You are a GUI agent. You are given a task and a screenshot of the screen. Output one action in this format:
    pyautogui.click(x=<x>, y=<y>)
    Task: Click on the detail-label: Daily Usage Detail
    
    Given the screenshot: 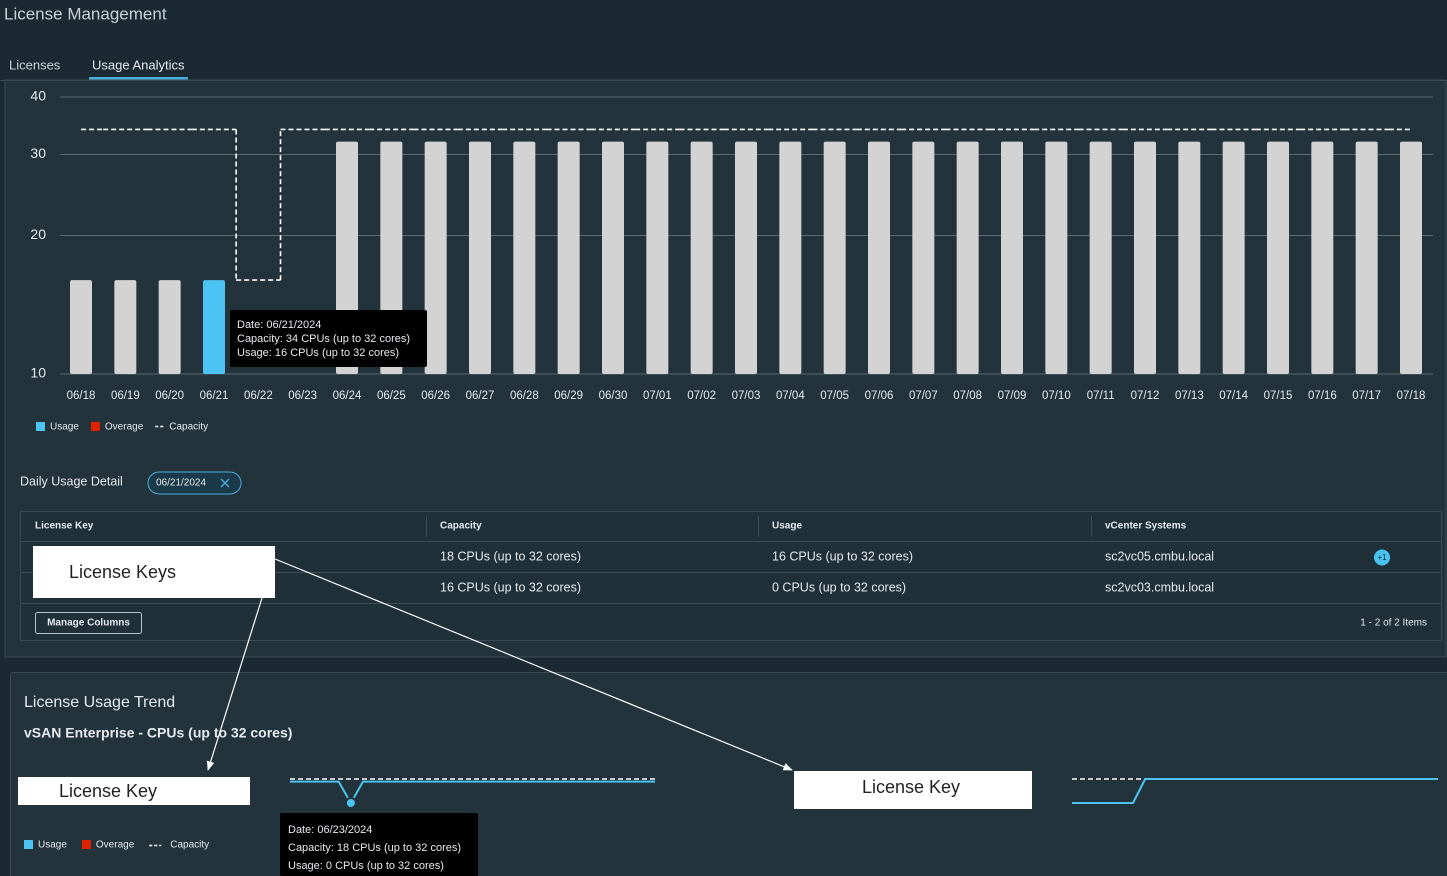 What is the action you would take?
    pyautogui.click(x=71, y=481)
    